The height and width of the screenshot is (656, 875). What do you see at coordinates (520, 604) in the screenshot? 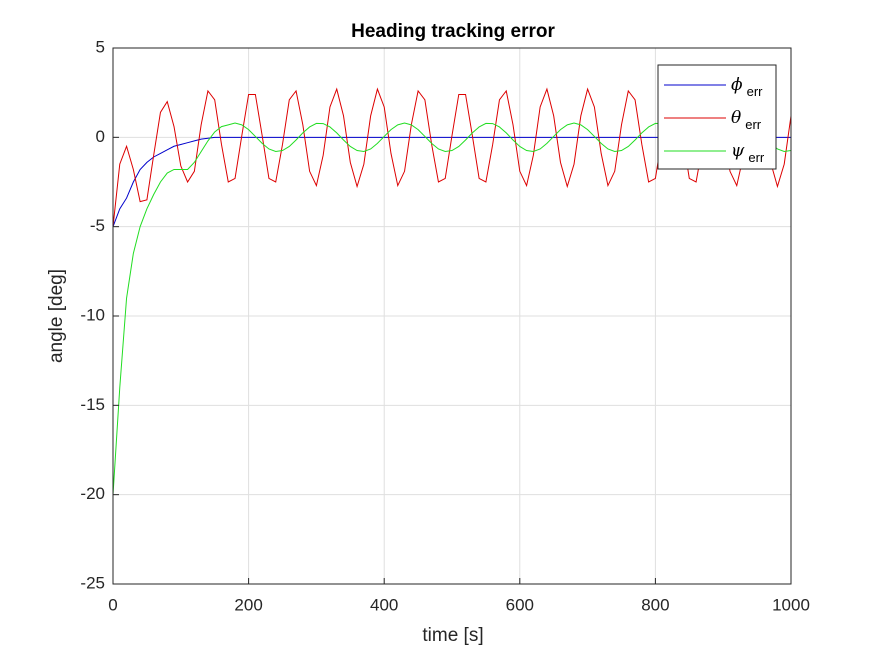
I see `x-tick-label: 600` at bounding box center [520, 604].